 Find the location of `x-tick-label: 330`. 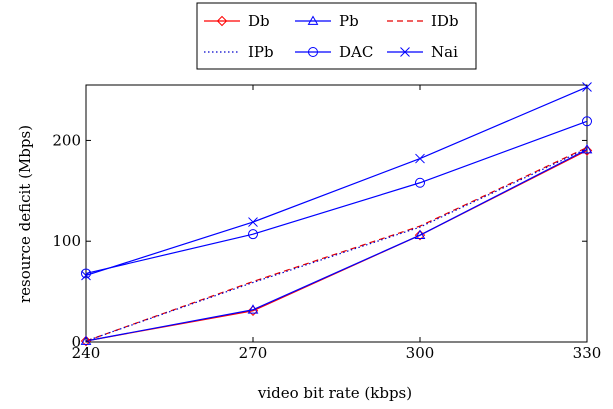

x-tick-label: 330 is located at coordinates (587, 353).